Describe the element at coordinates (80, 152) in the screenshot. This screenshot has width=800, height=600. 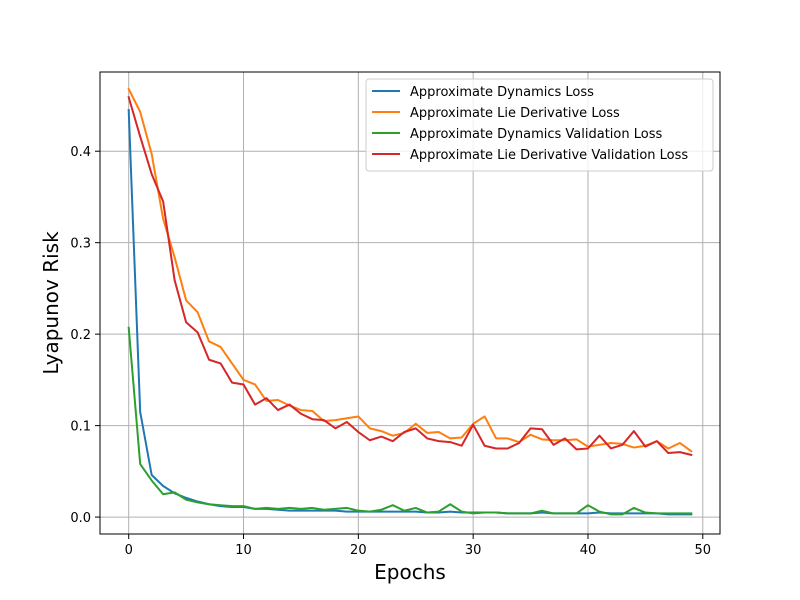
I see `y-tick-label: 0.4` at that location.